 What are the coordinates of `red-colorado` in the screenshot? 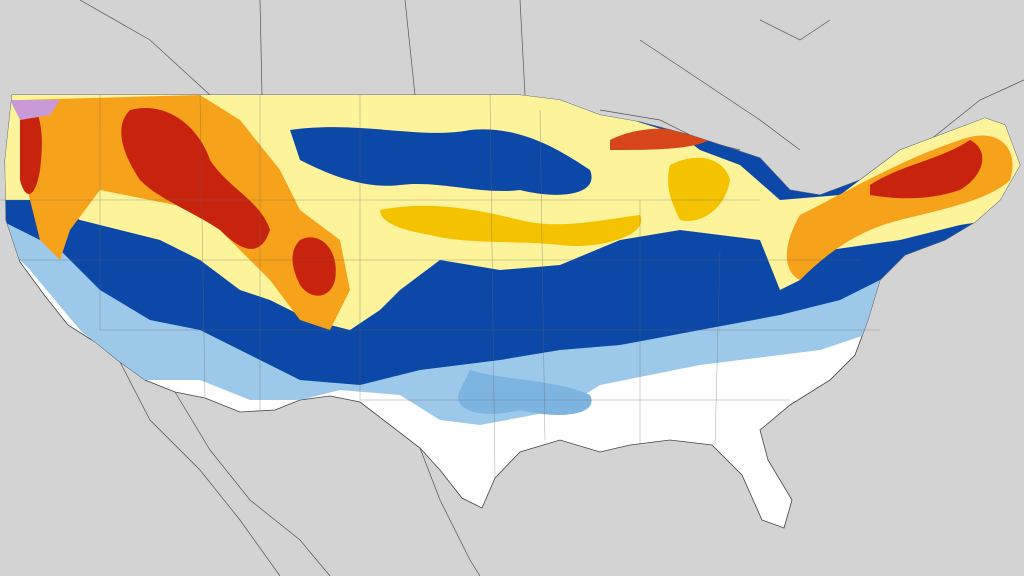 It's located at (314, 266).